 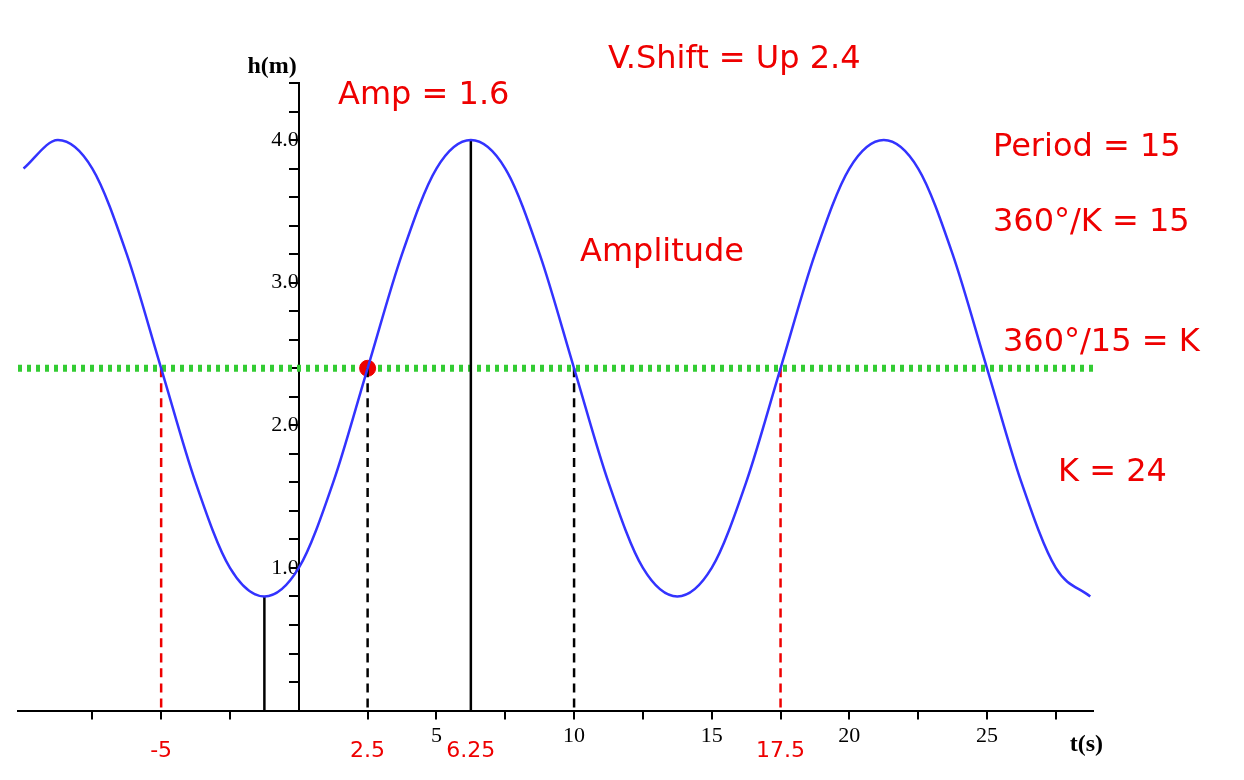 I want to click on annotation: Amplitude, so click(x=662, y=250).